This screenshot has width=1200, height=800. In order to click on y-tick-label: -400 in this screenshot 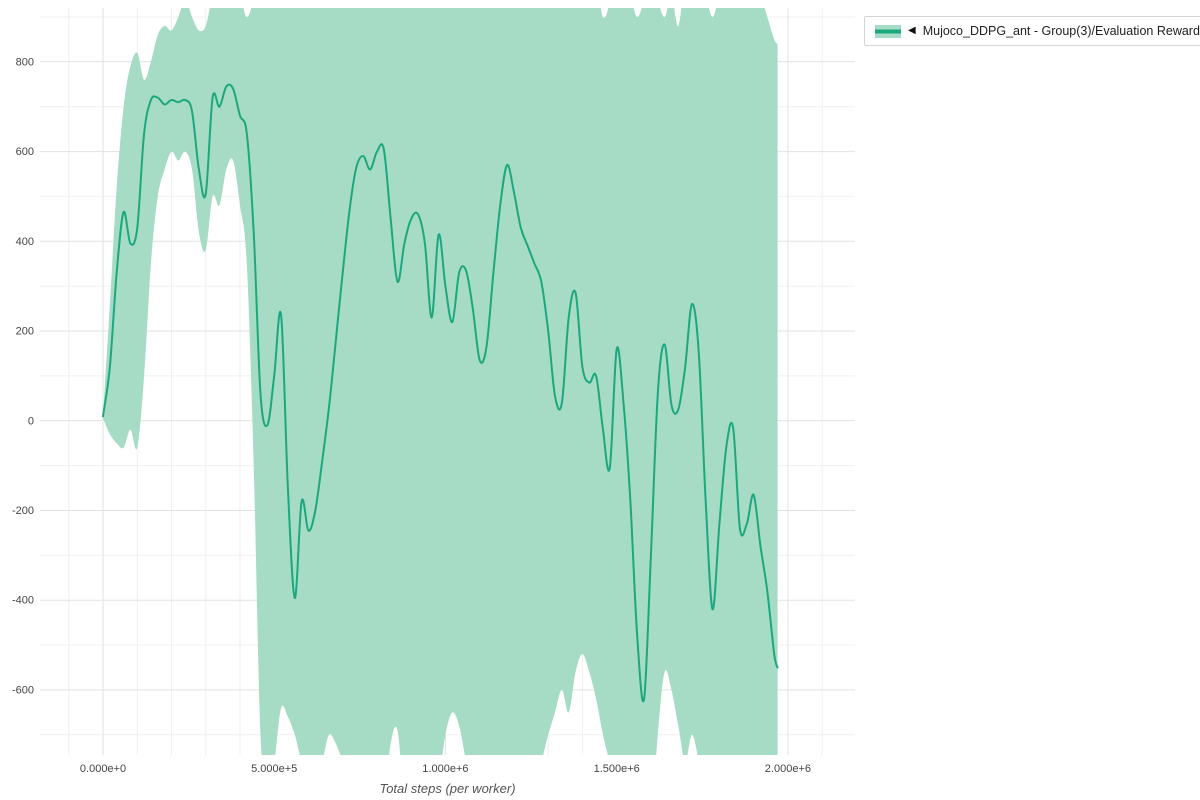, I will do `click(23, 601)`.